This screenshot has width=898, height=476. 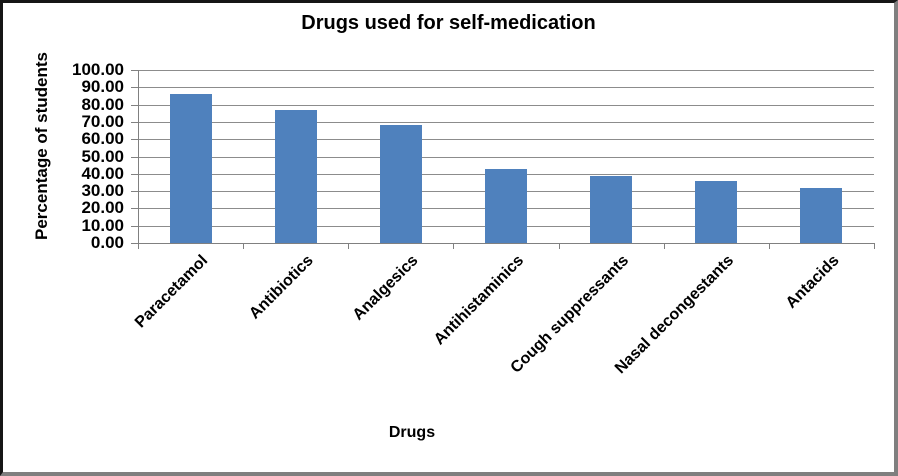 I want to click on x-category-label: Paracetamol, so click(x=172, y=292).